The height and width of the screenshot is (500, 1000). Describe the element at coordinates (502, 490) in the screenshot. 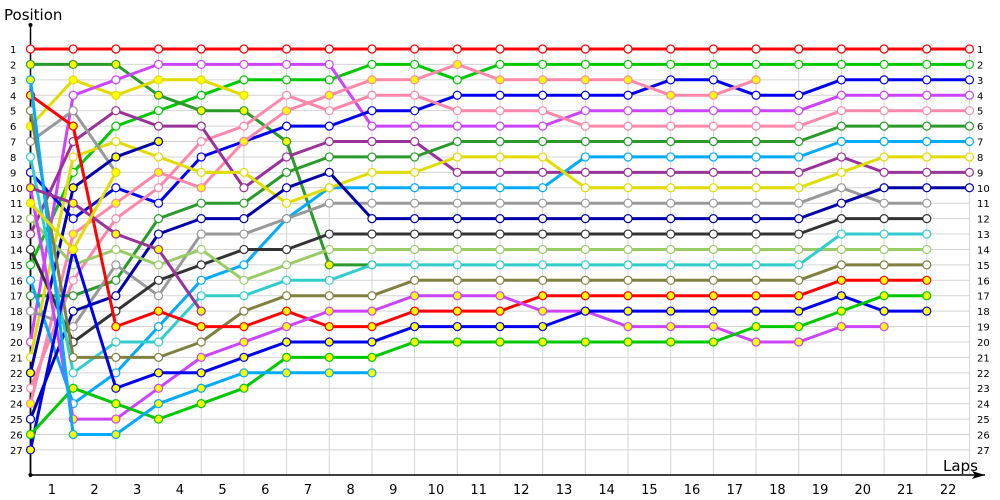

I see `x-tick-labels: 1 2 3 4 5 6 7 8 9 10 11 12 13 14 15 16 17 18 19 20 21 22` at that location.